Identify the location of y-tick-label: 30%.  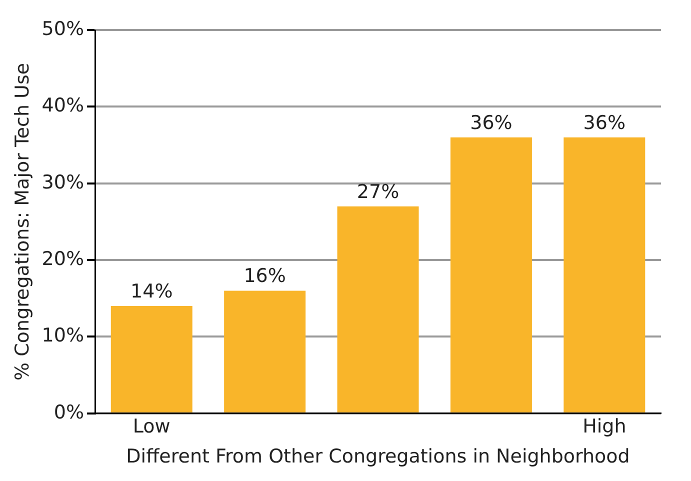
(63, 182).